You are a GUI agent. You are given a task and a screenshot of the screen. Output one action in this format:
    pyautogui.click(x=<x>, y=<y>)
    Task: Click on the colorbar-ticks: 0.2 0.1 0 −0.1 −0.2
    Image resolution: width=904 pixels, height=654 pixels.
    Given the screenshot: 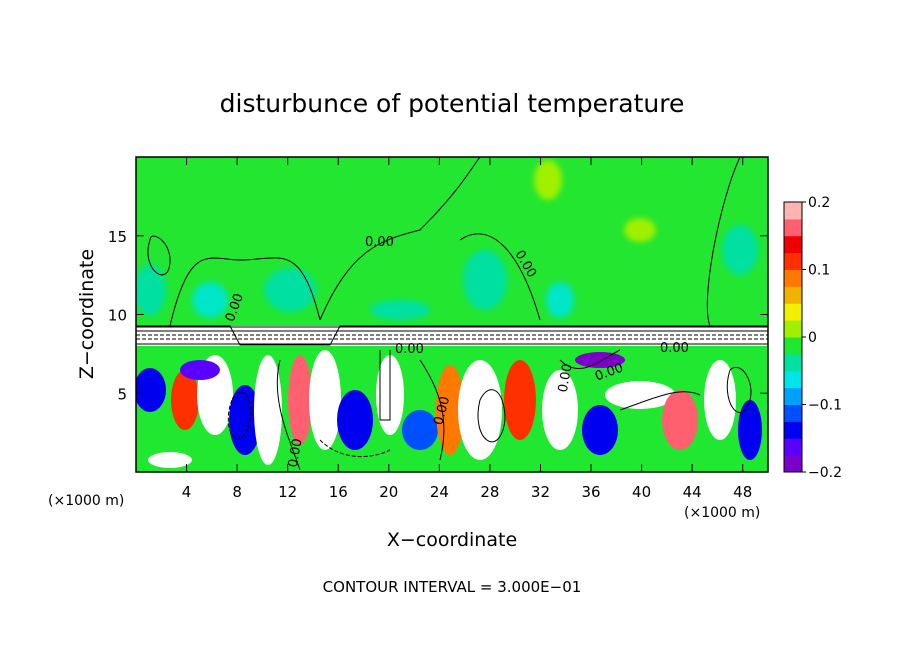 What is the action you would take?
    pyautogui.click(x=822, y=338)
    